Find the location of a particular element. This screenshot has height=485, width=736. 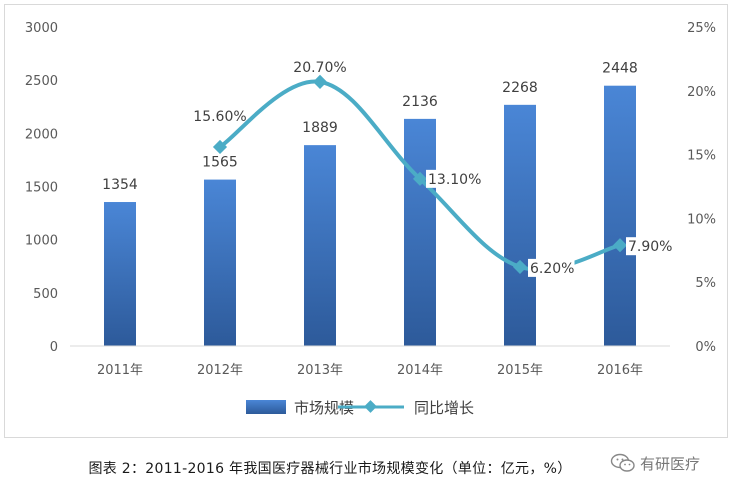

y-tick-label: 2500 is located at coordinates (41, 81).